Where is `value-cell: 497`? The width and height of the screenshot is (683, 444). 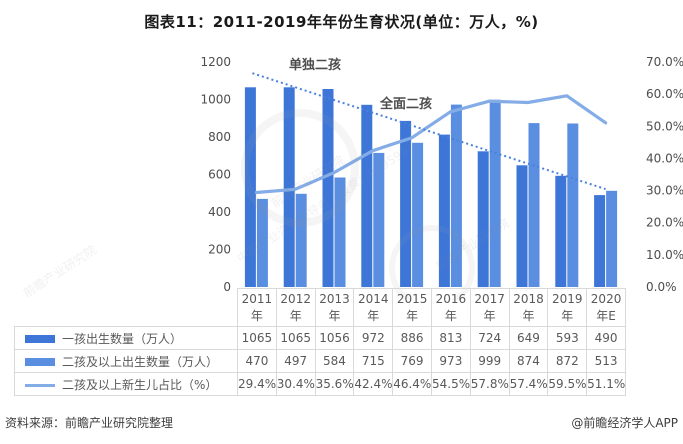
value-cell: 497 is located at coordinates (295, 361).